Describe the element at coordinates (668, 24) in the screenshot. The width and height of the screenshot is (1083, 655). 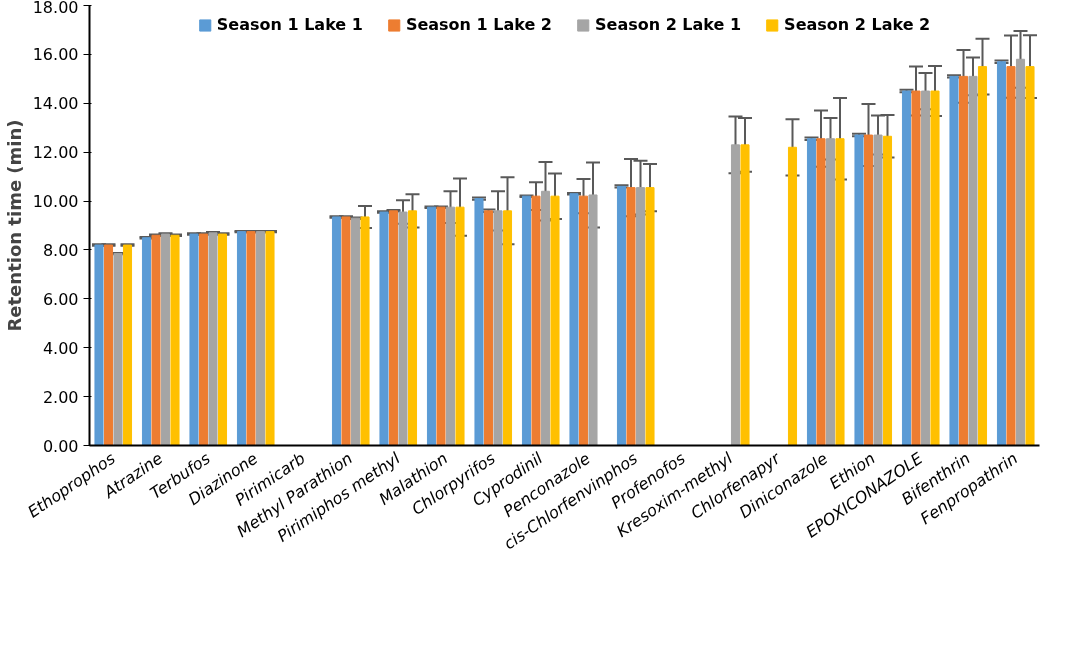
I see `legend-label: Season 2 Lake 1` at that location.